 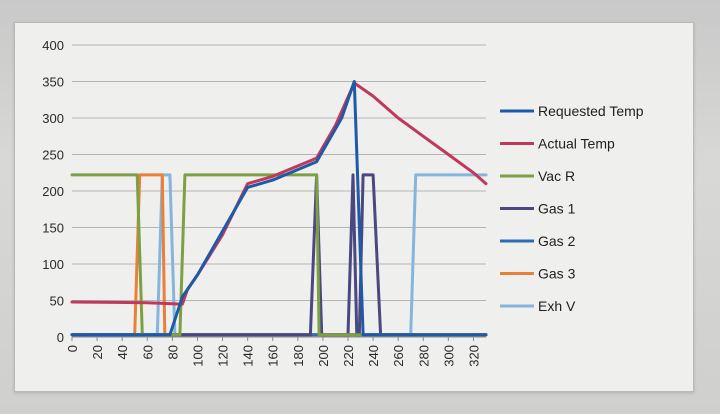 I want to click on x-tick-label: 160, so click(x=273, y=356).